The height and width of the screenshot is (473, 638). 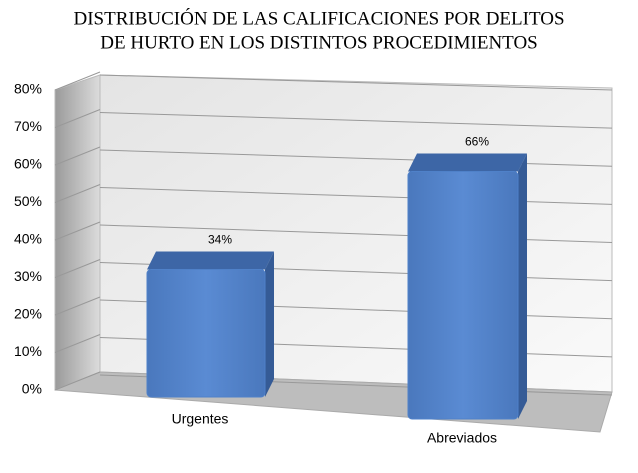 What do you see at coordinates (28, 164) in the screenshot?
I see `y-tick-label: 60%` at bounding box center [28, 164].